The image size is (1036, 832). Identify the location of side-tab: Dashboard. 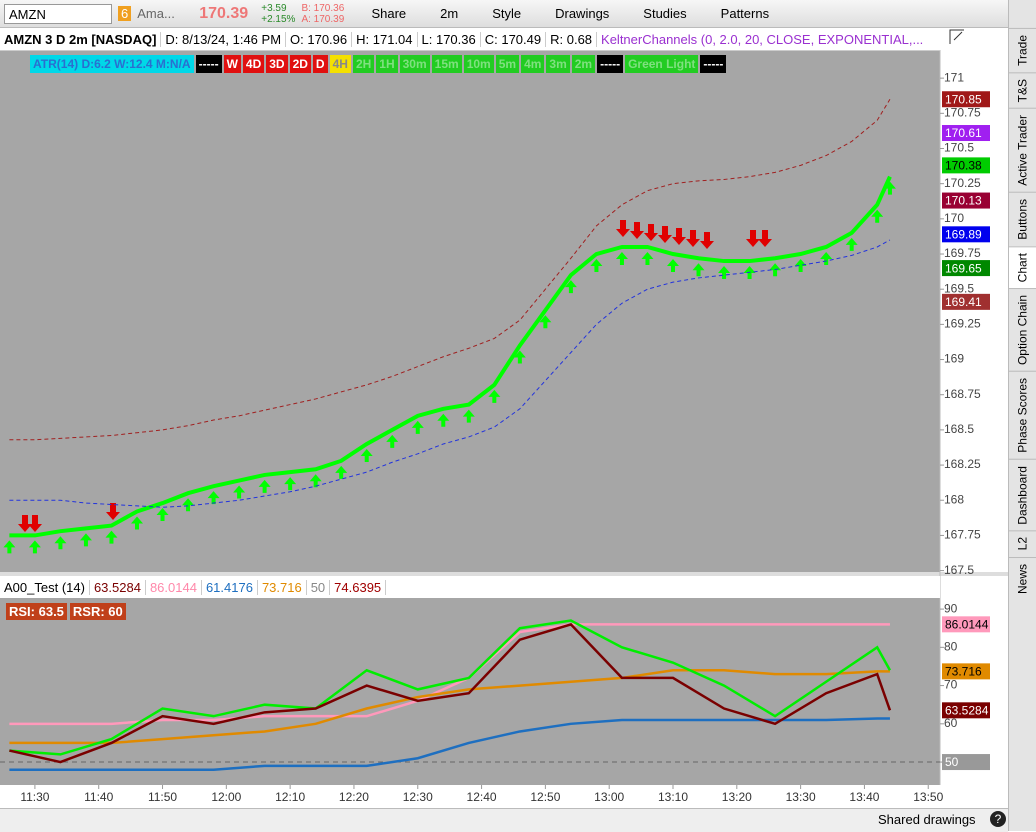
(1022, 494).